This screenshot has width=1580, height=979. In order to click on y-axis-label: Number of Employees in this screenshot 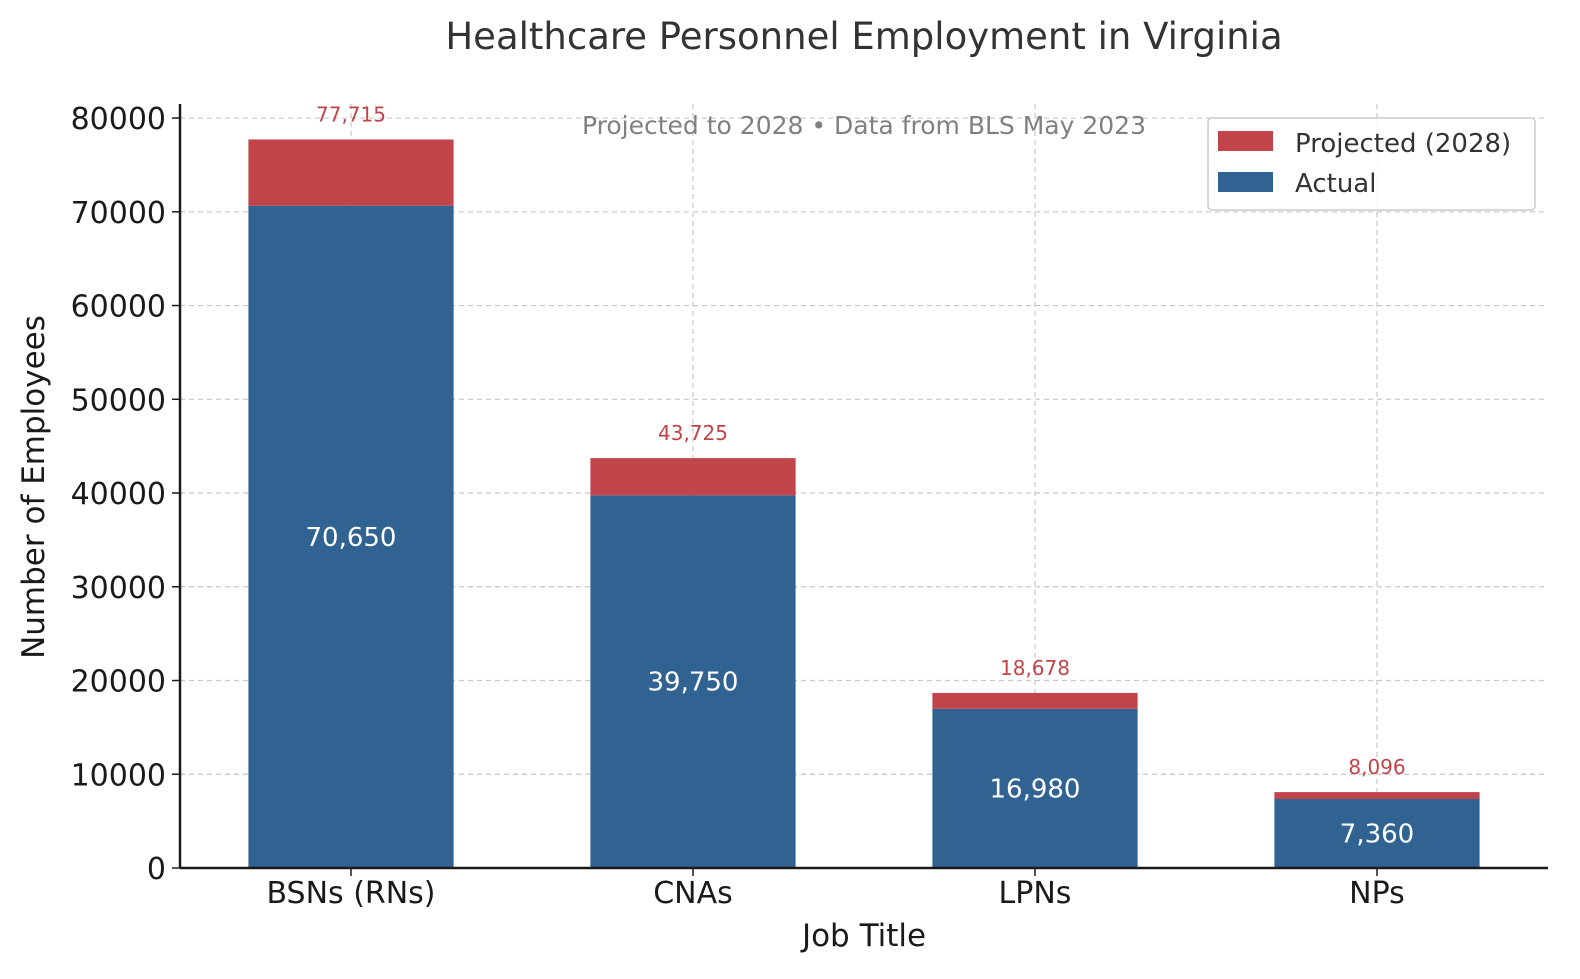, I will do `click(34, 487)`.